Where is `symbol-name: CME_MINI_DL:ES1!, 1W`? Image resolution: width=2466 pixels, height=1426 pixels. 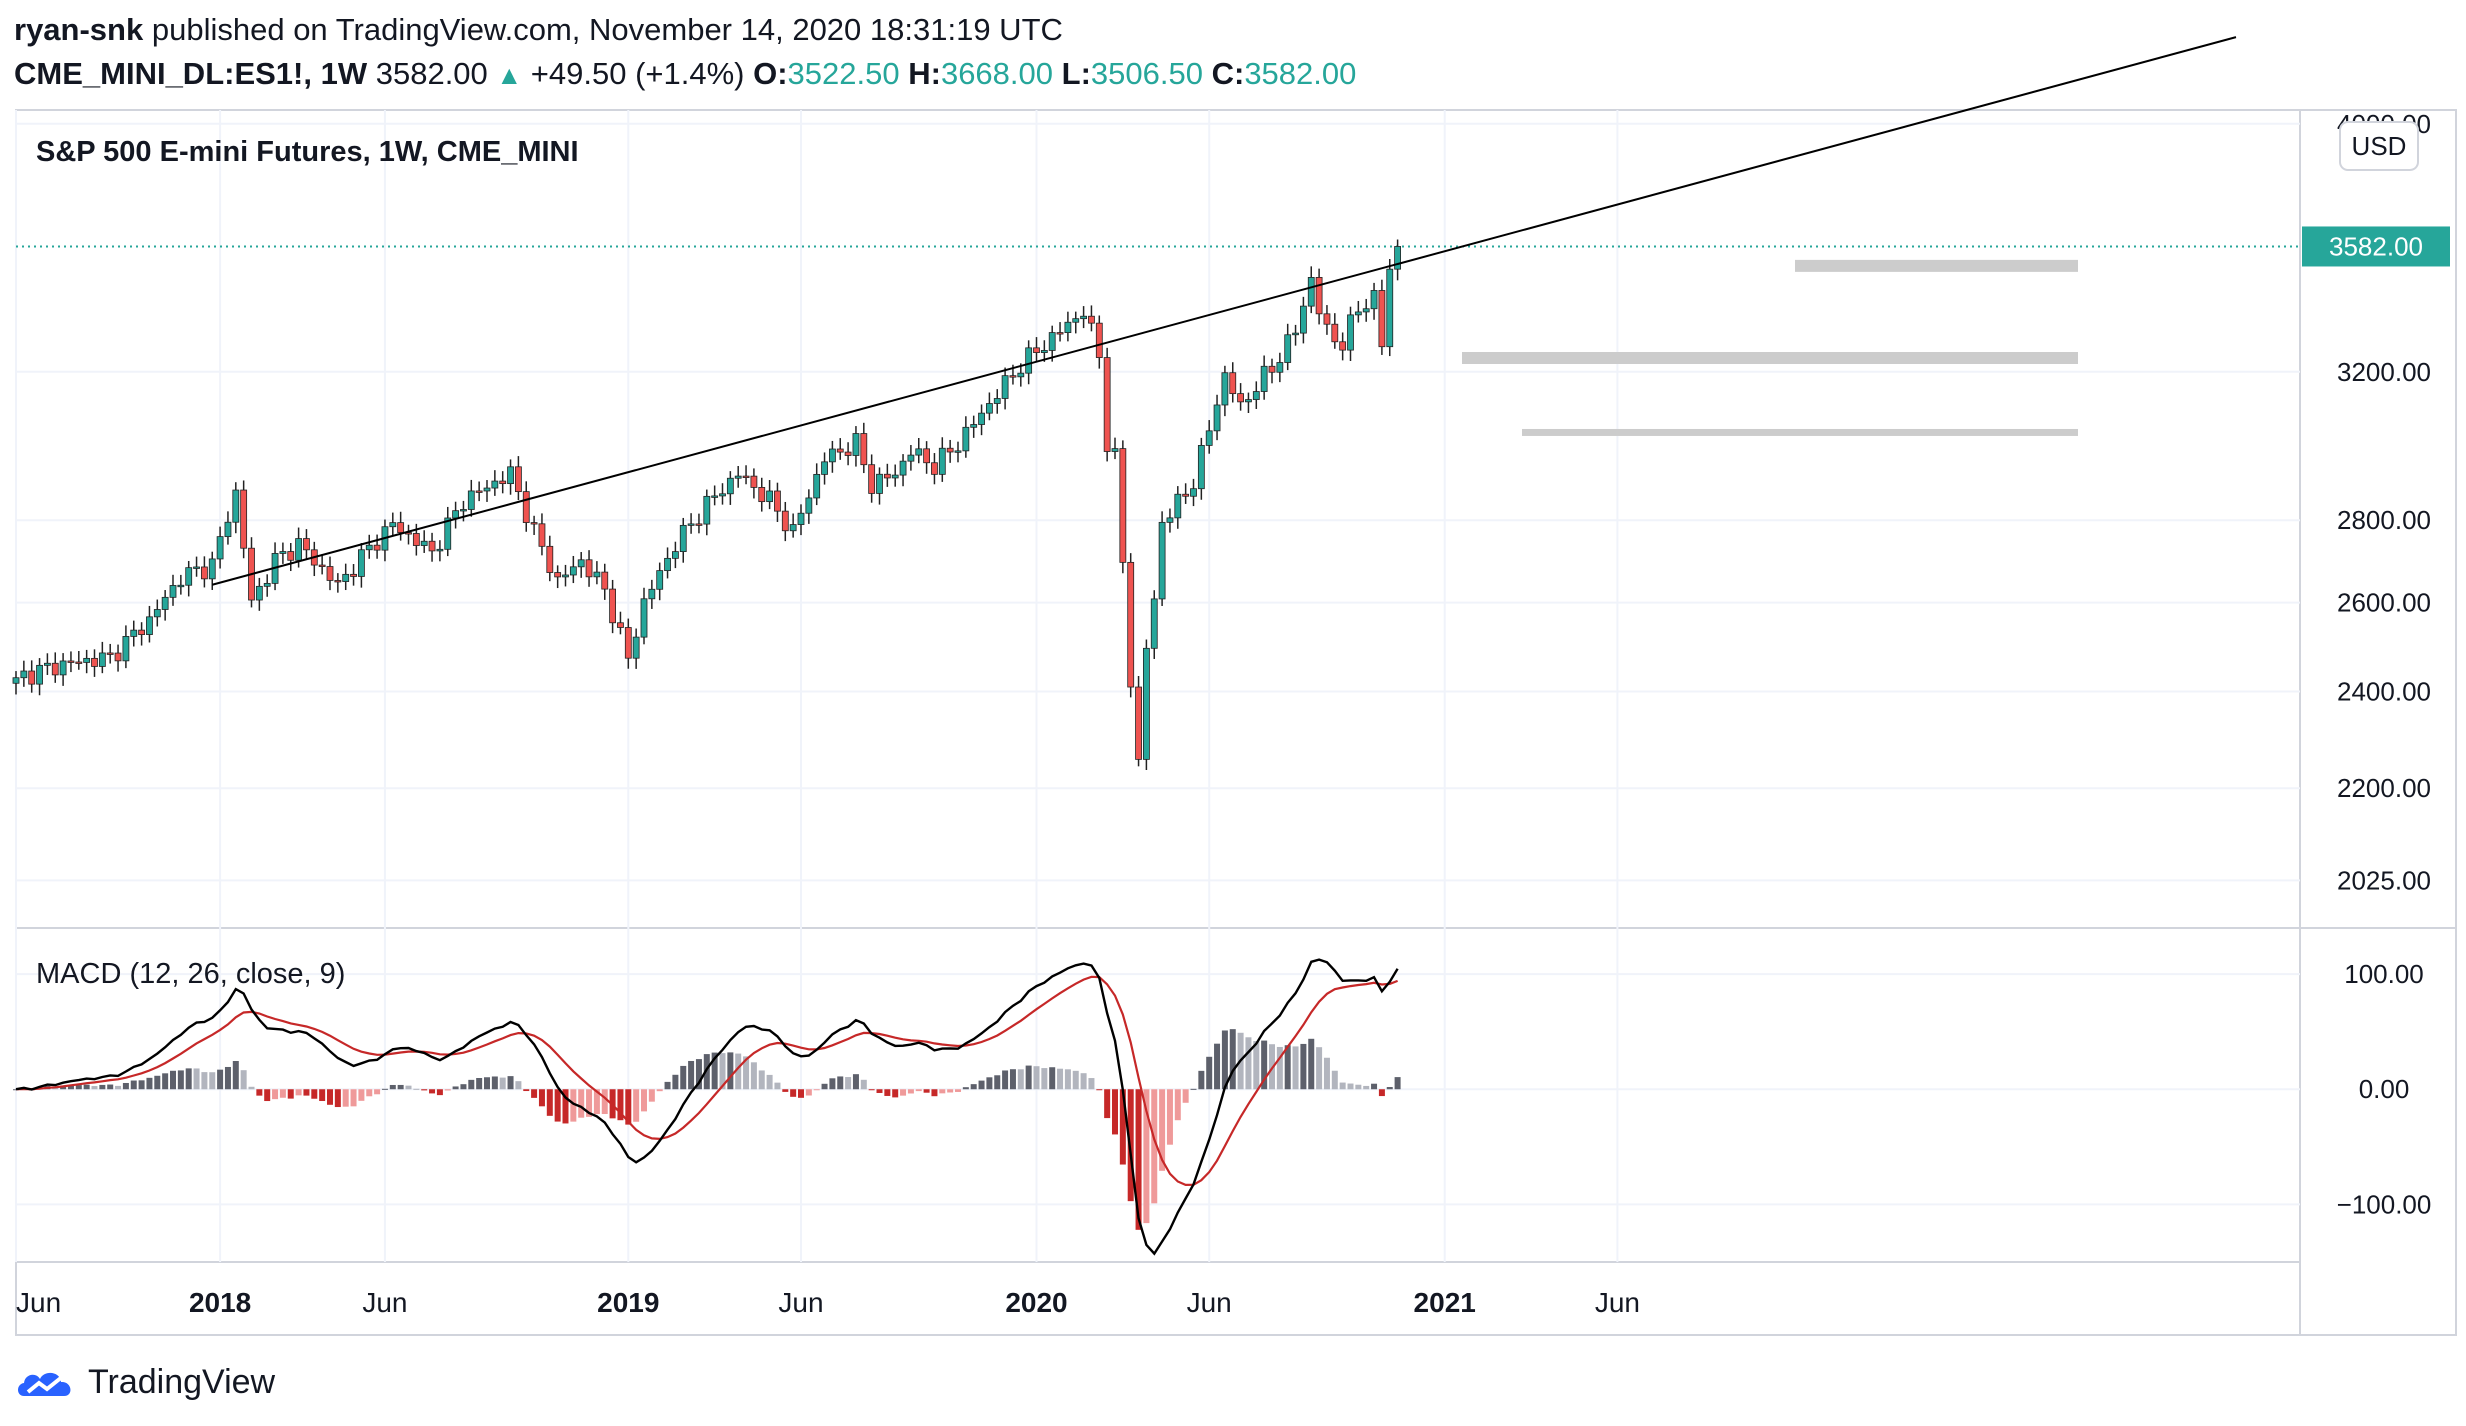 symbol-name: CME_MINI_DL:ES1!, 1W is located at coordinates (191, 73).